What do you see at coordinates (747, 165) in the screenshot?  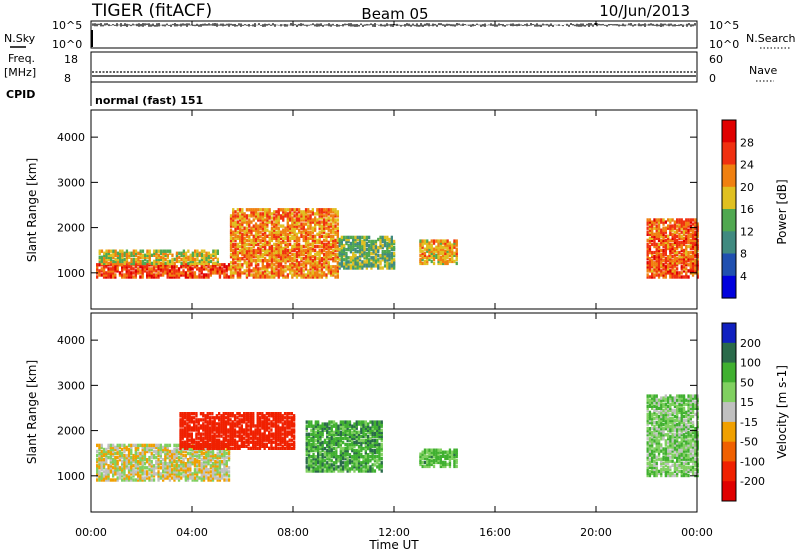 I see `power-cbar-tick-5: 24` at bounding box center [747, 165].